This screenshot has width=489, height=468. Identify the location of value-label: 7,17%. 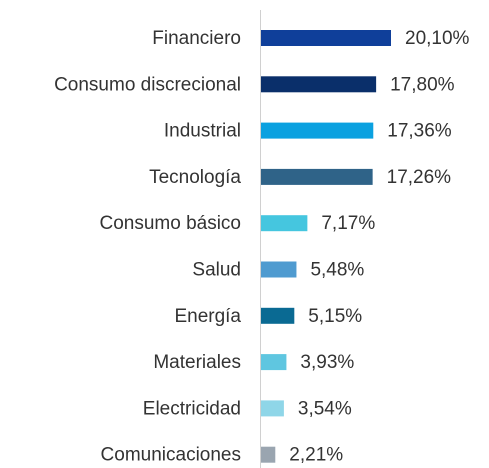
(348, 223).